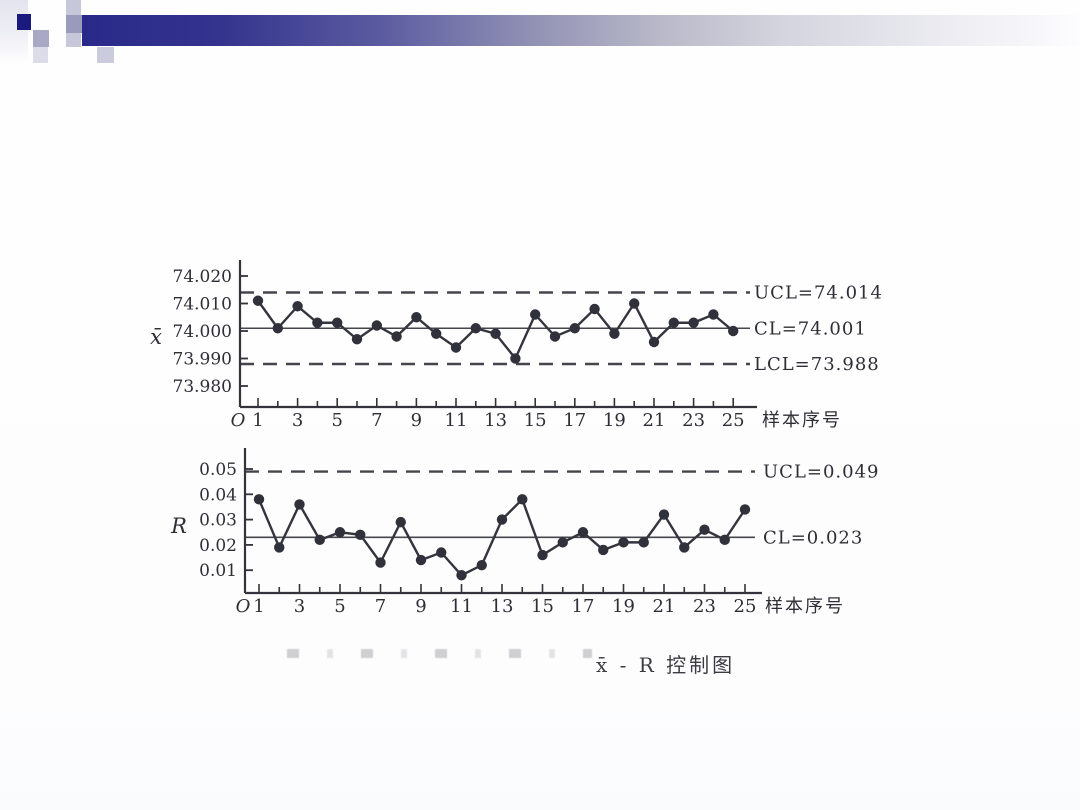 The width and height of the screenshot is (1080, 810). I want to click on r-y-tick-label: 0.02, so click(218, 546).